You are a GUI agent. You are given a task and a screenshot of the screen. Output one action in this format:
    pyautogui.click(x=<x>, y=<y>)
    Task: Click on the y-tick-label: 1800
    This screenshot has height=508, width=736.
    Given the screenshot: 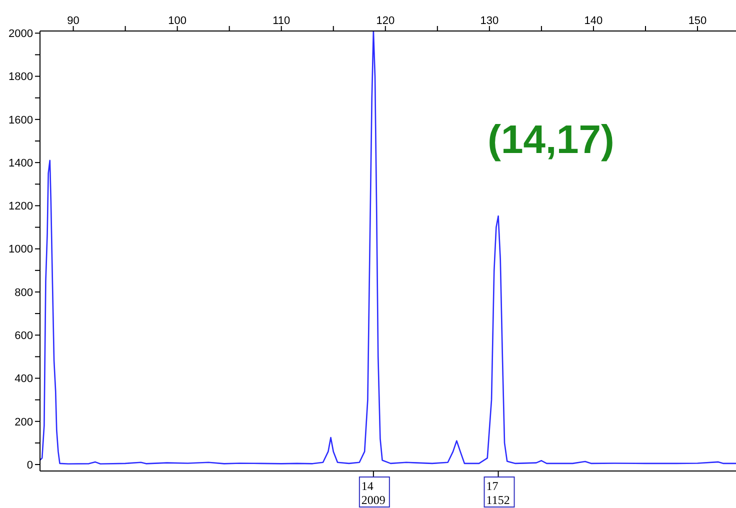 What is the action you would take?
    pyautogui.click(x=20, y=77)
    